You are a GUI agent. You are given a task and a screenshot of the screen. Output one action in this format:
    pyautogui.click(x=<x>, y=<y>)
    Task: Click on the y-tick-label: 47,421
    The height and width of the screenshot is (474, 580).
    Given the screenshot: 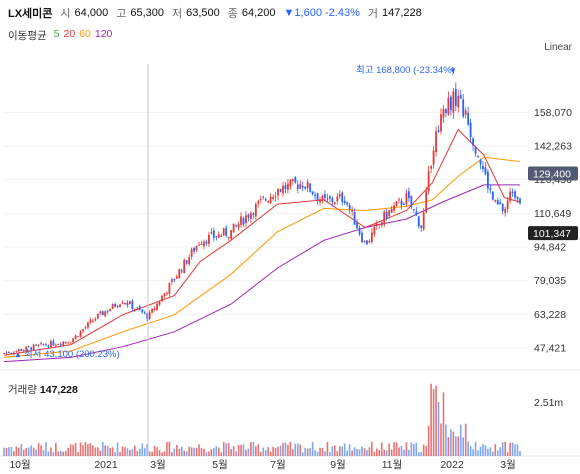 What is the action you would take?
    pyautogui.click(x=550, y=348)
    